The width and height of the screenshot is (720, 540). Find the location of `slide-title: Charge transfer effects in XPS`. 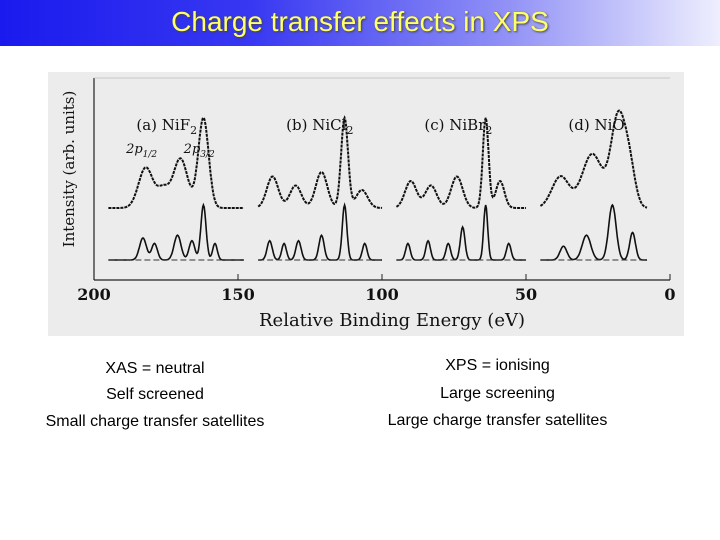

slide-title: Charge transfer effects in XPS is located at coordinates (360, 21).